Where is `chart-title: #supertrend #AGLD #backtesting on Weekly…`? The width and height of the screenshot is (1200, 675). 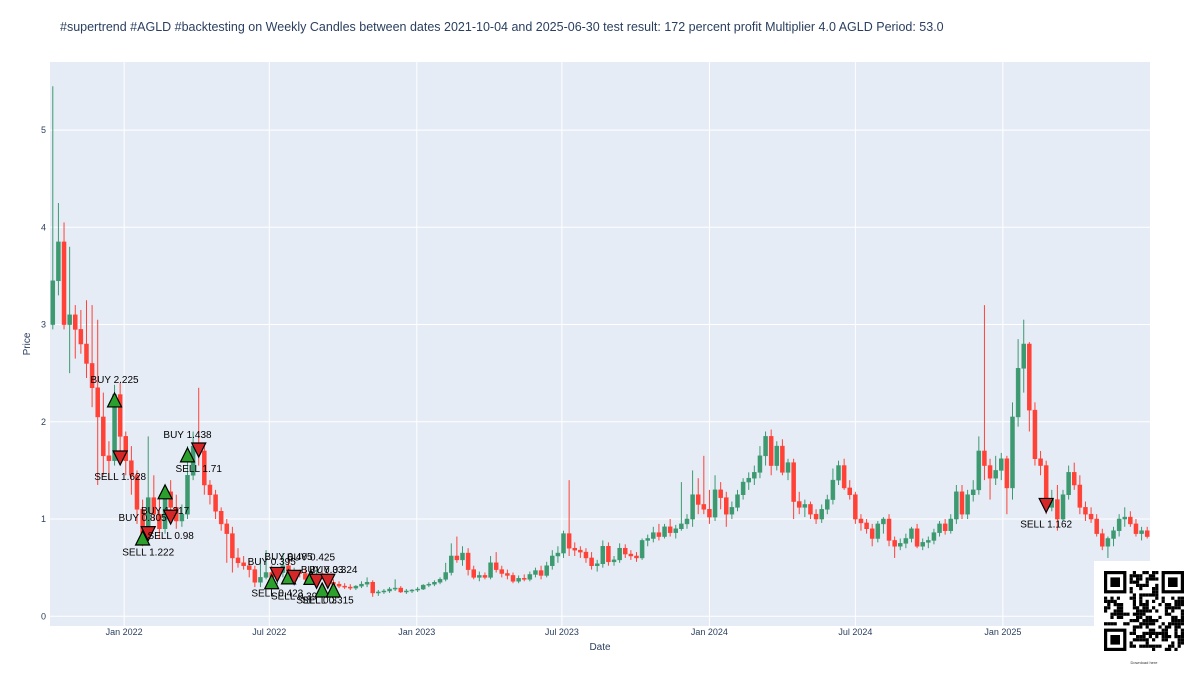
chart-title: #supertrend #AGLD #backtesting on Weekly… is located at coordinates (502, 27).